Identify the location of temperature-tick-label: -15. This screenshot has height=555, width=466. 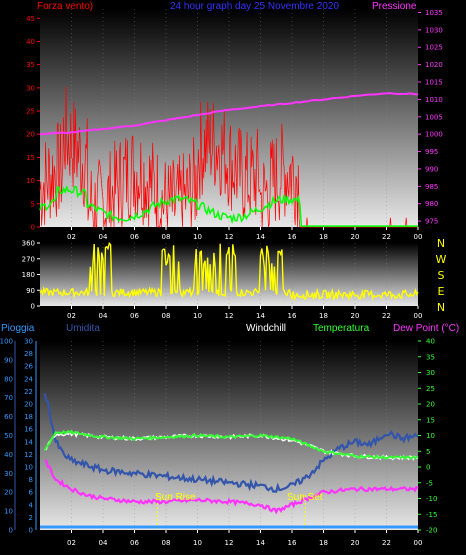
(431, 515).